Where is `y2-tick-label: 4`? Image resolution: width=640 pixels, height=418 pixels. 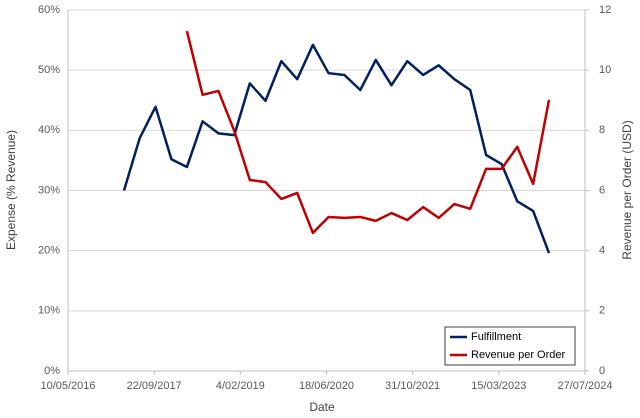
y2-tick-label: 4 is located at coordinates (602, 251).